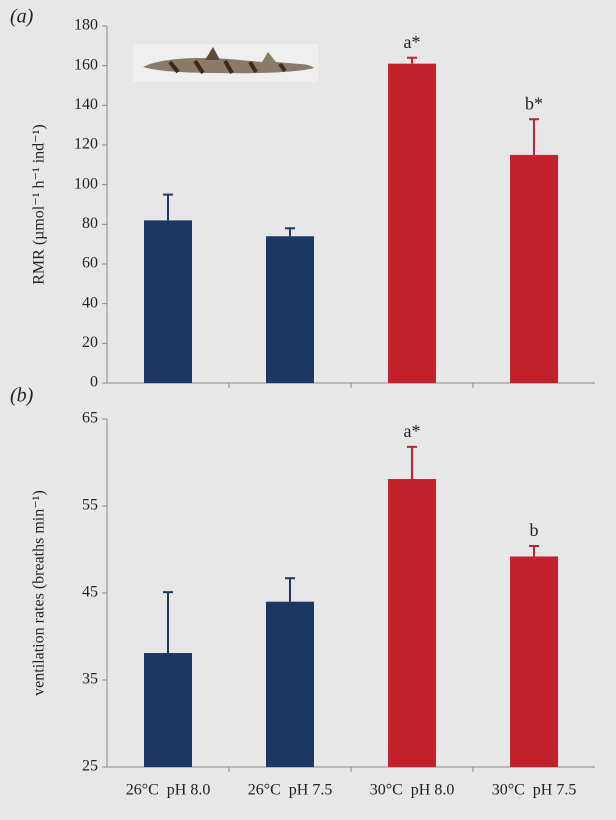 The height and width of the screenshot is (820, 616). Describe the element at coordinates (86, 104) in the screenshot. I see `y-tick-label: 140` at that location.